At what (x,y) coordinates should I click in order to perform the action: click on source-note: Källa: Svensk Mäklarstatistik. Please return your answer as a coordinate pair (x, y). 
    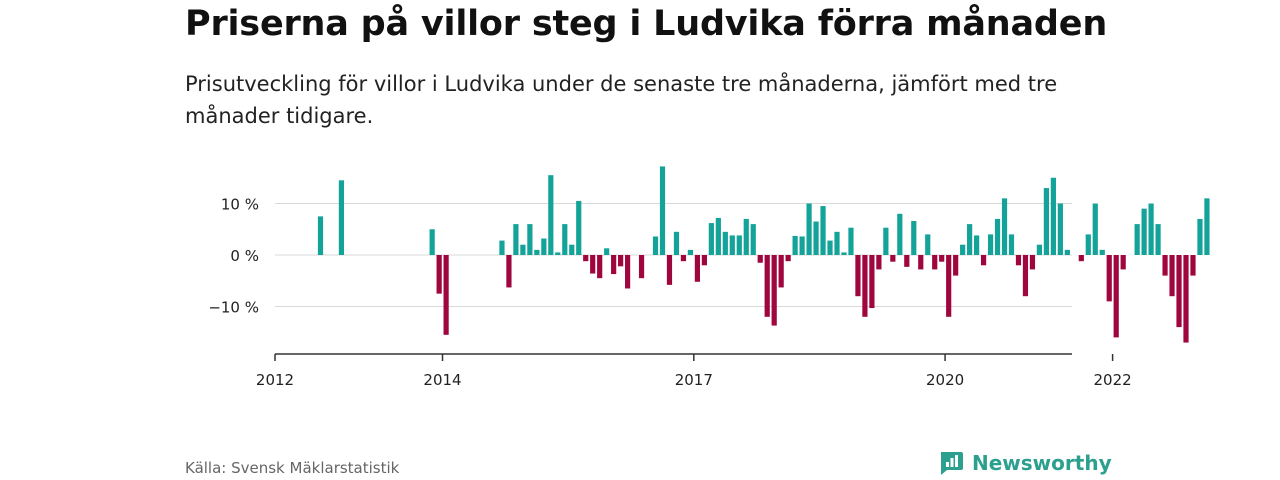
    Looking at the image, I should click on (292, 468).